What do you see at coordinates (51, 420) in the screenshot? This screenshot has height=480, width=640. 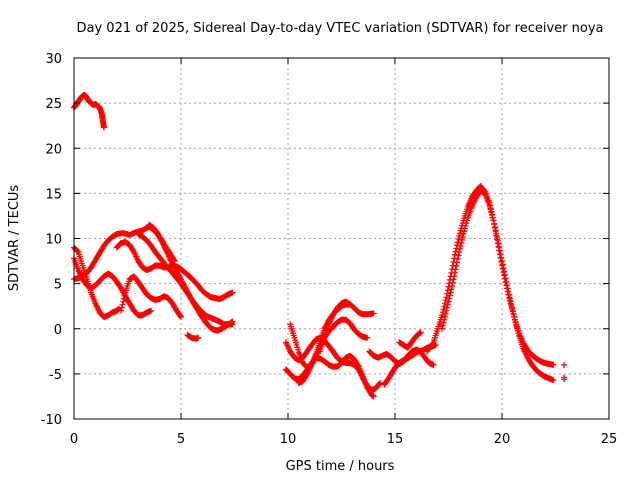 I see `y-tick-label: -10` at bounding box center [51, 420].